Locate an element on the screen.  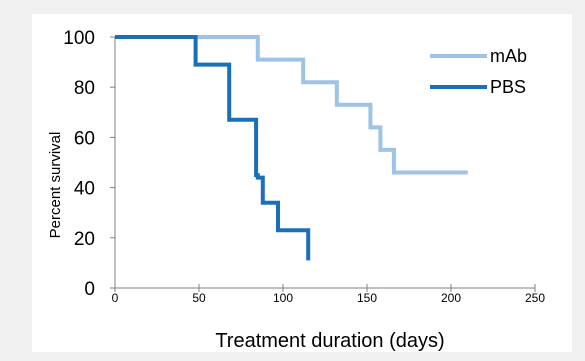
y-axis-title: Percent survival is located at coordinates (55, 185).